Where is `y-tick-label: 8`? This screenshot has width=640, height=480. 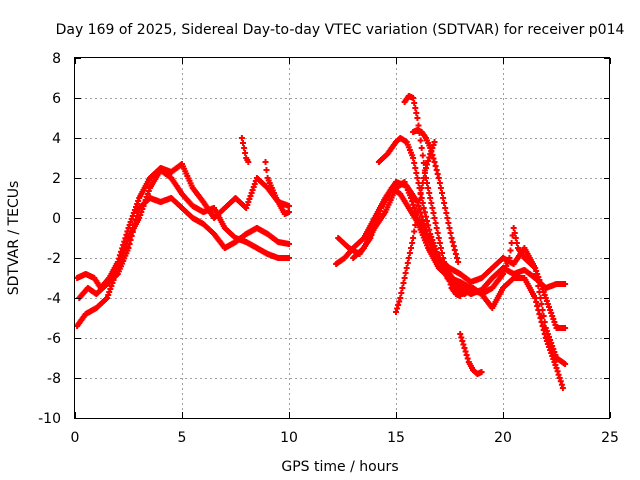
y-tick-label: 8 is located at coordinates (56, 59).